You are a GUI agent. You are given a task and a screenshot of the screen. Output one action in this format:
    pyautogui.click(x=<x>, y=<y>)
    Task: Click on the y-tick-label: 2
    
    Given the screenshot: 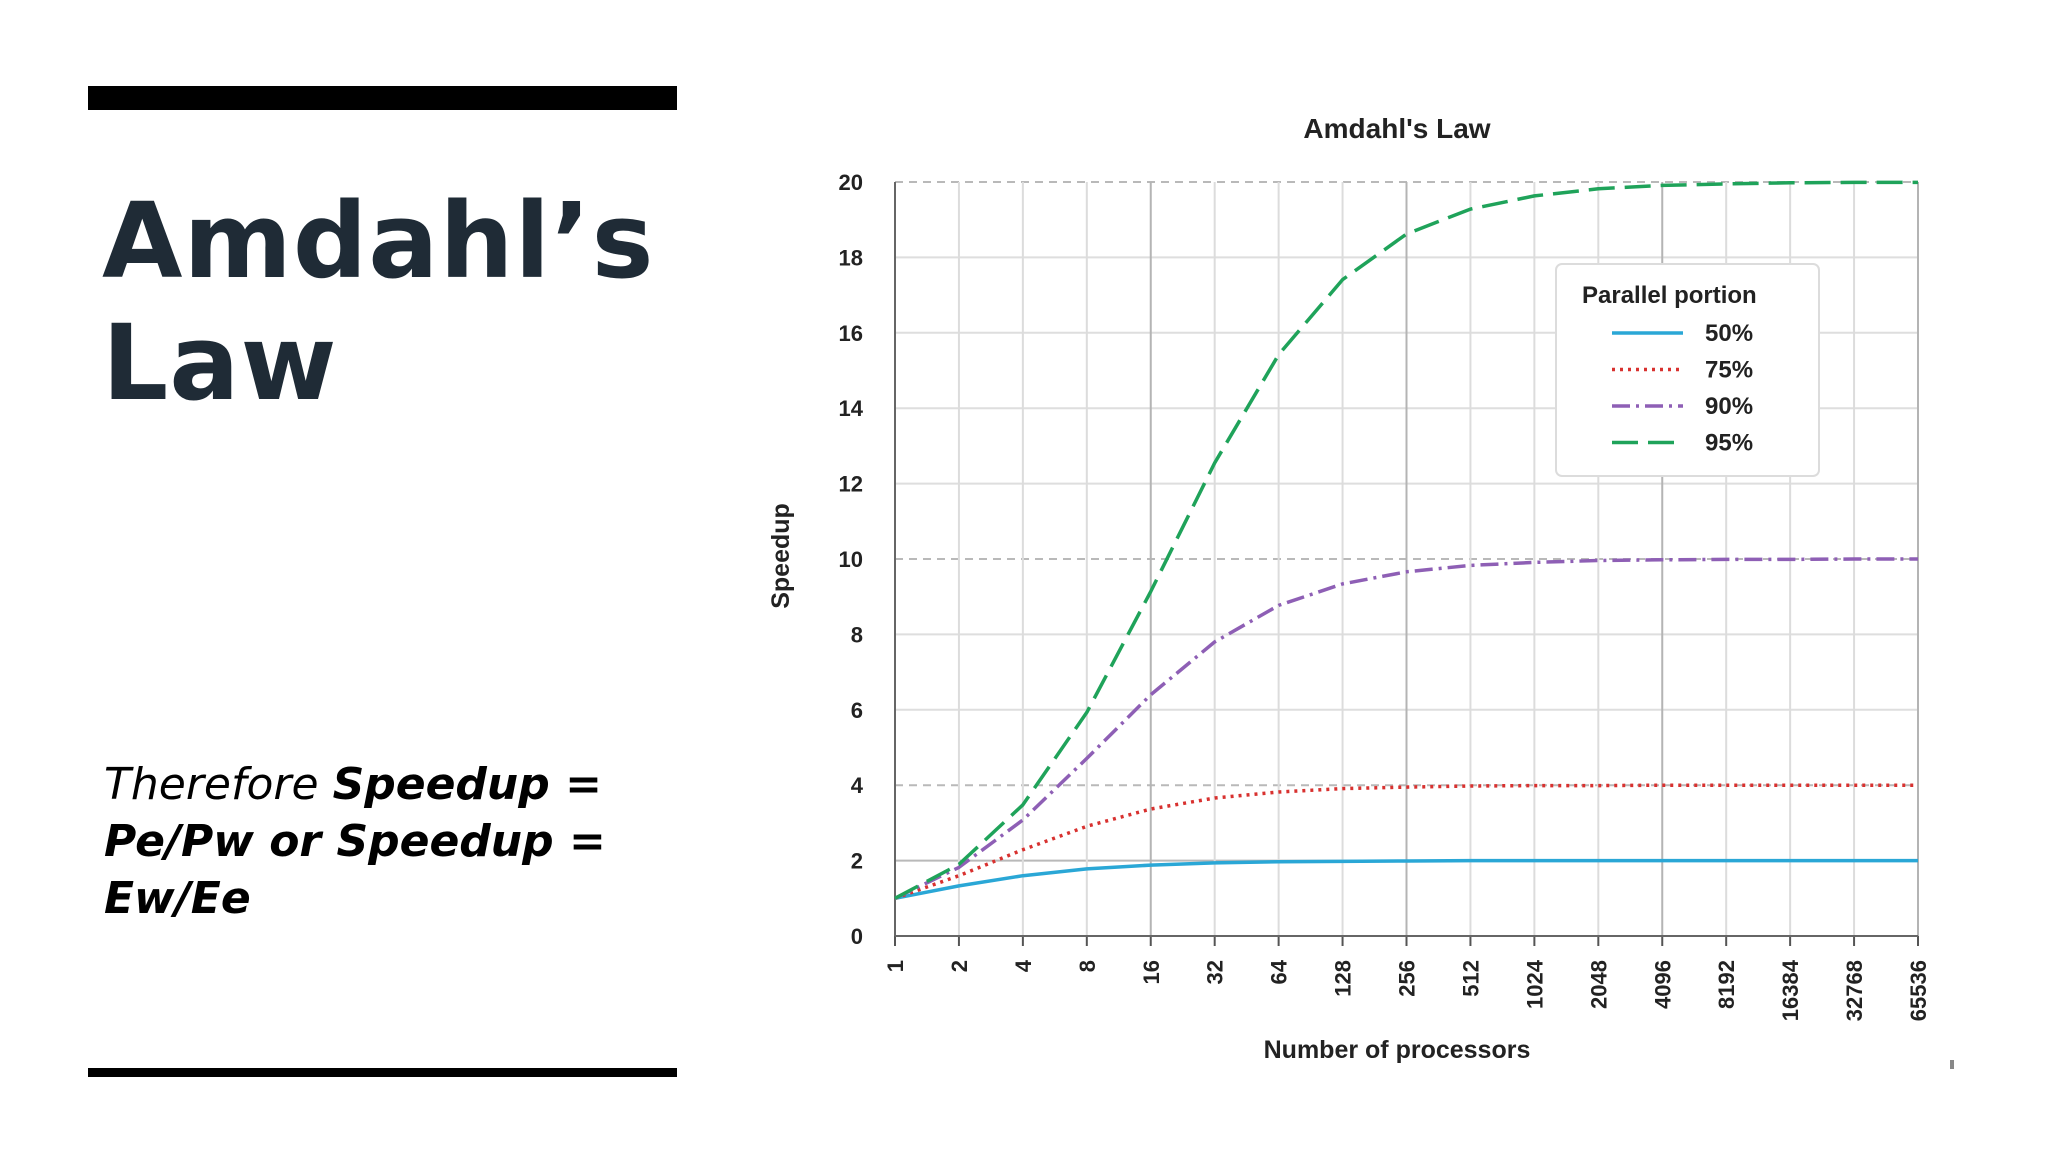 What is the action you would take?
    pyautogui.click(x=857, y=861)
    